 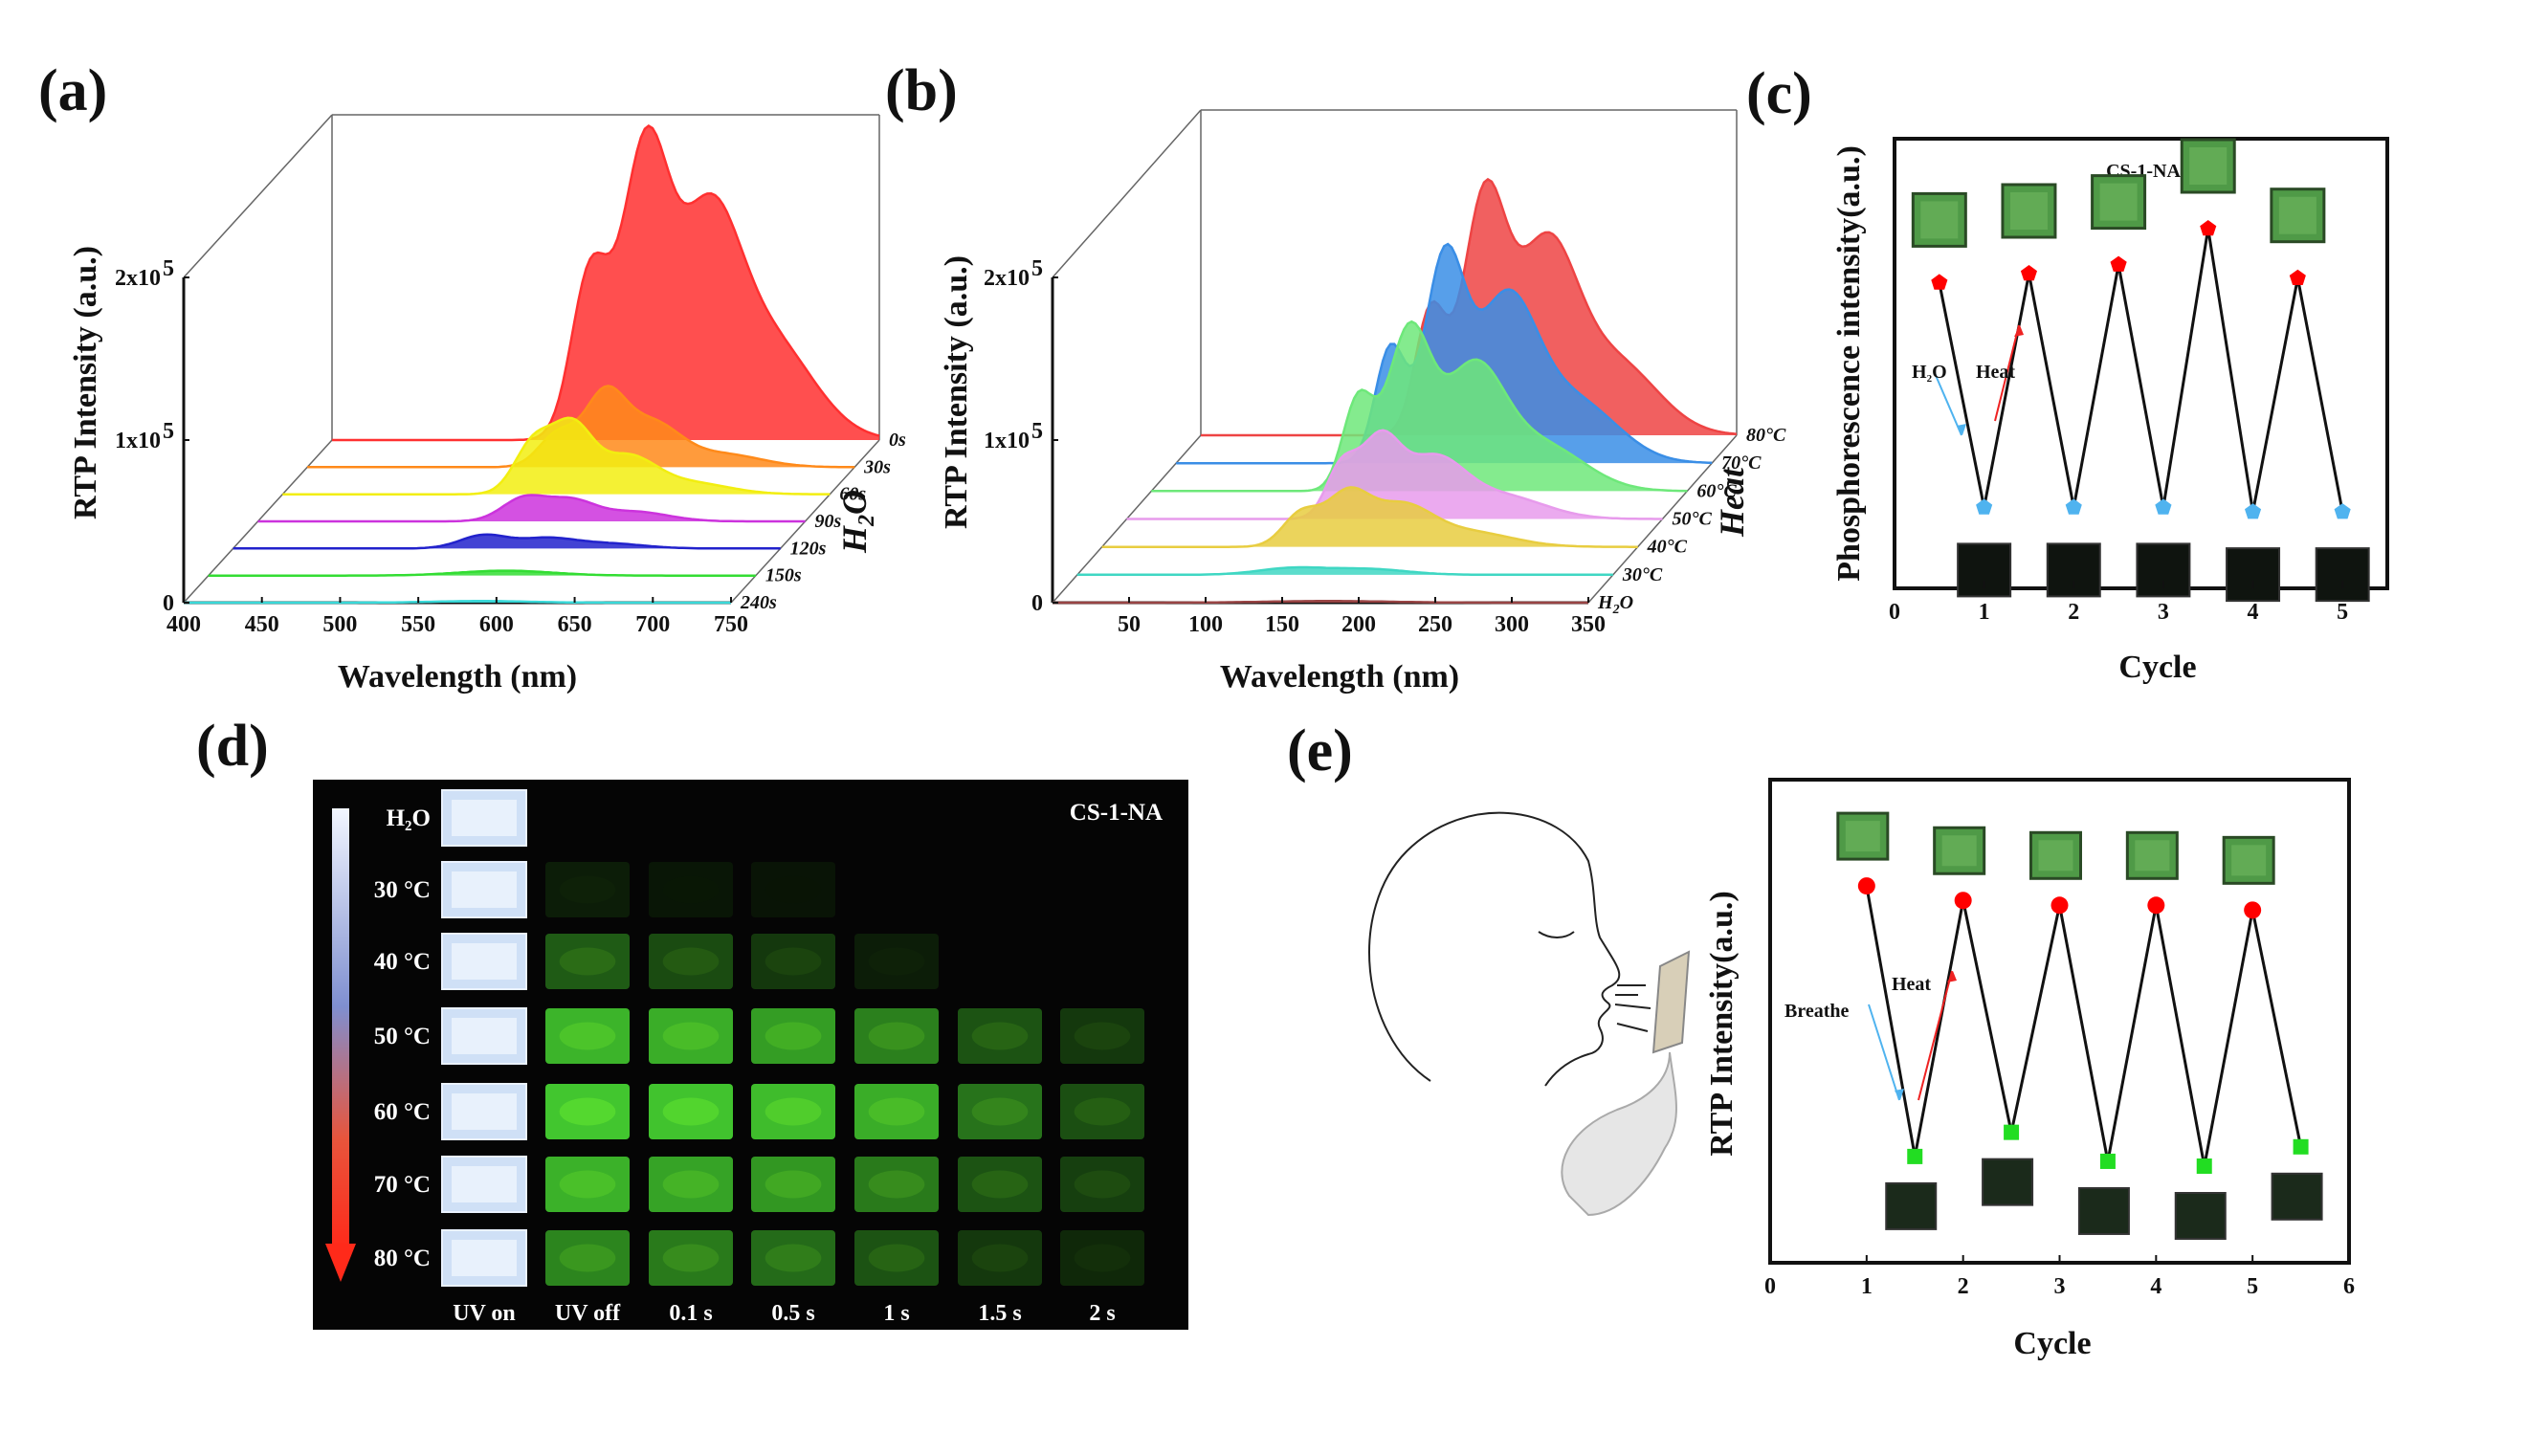 What do you see at coordinates (898, 440) in the screenshot?
I see `series-label-0s: 0s` at bounding box center [898, 440].